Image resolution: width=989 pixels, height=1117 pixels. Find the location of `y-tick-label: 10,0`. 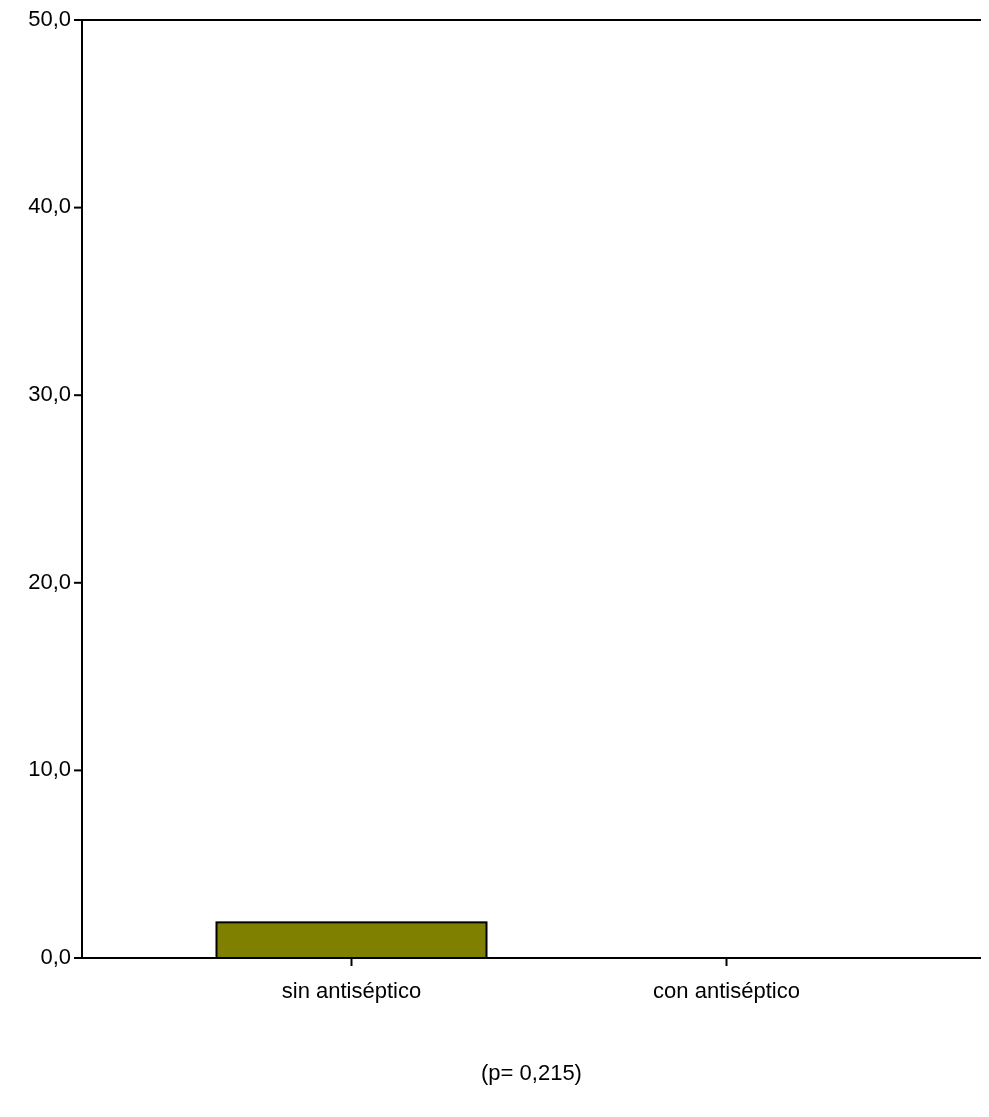

y-tick-label: 10,0 is located at coordinates (49, 769).